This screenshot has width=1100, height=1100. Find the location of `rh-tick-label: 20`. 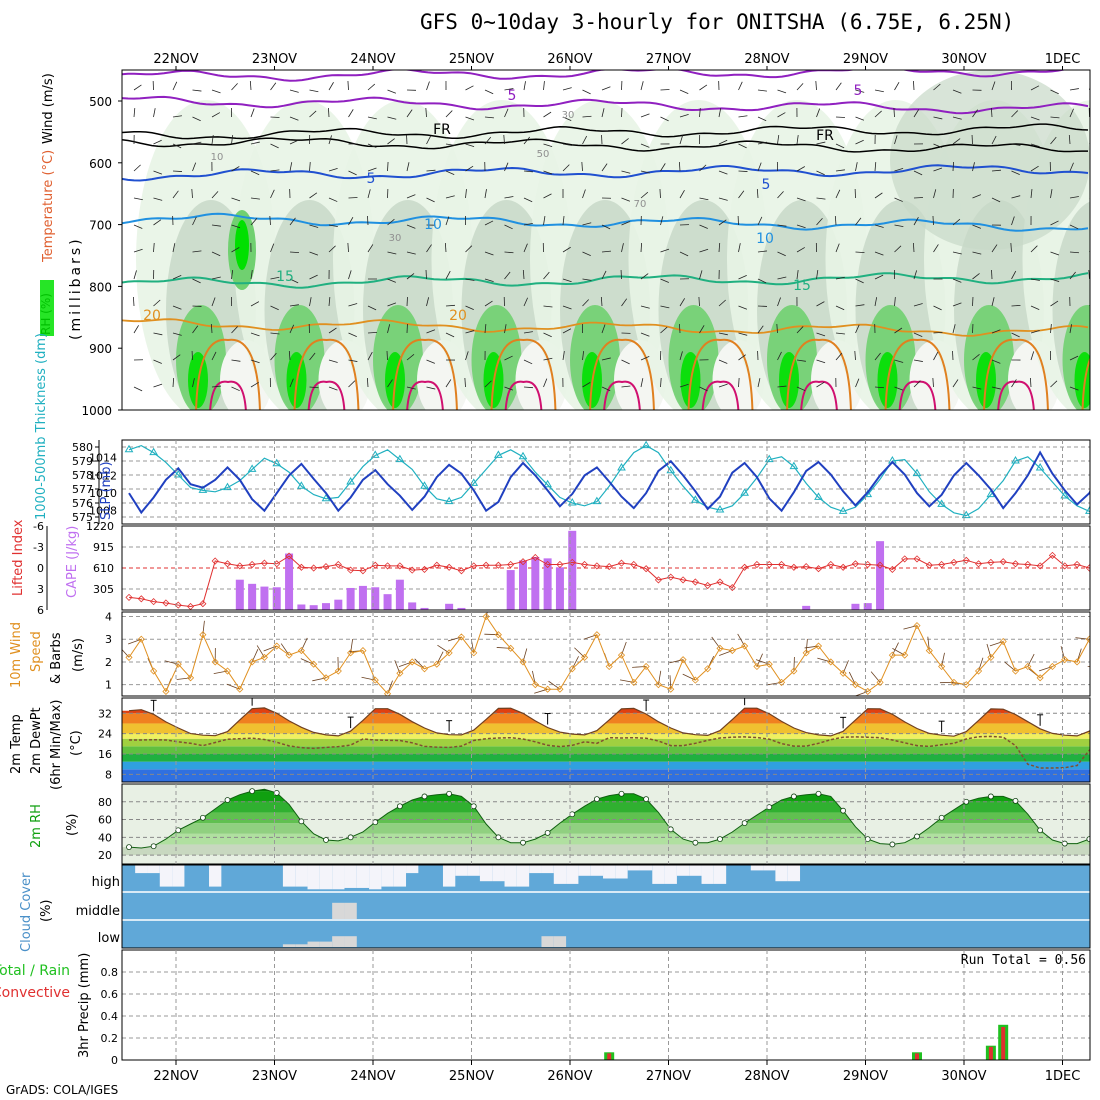

rh-tick-label: 20 is located at coordinates (105, 855).